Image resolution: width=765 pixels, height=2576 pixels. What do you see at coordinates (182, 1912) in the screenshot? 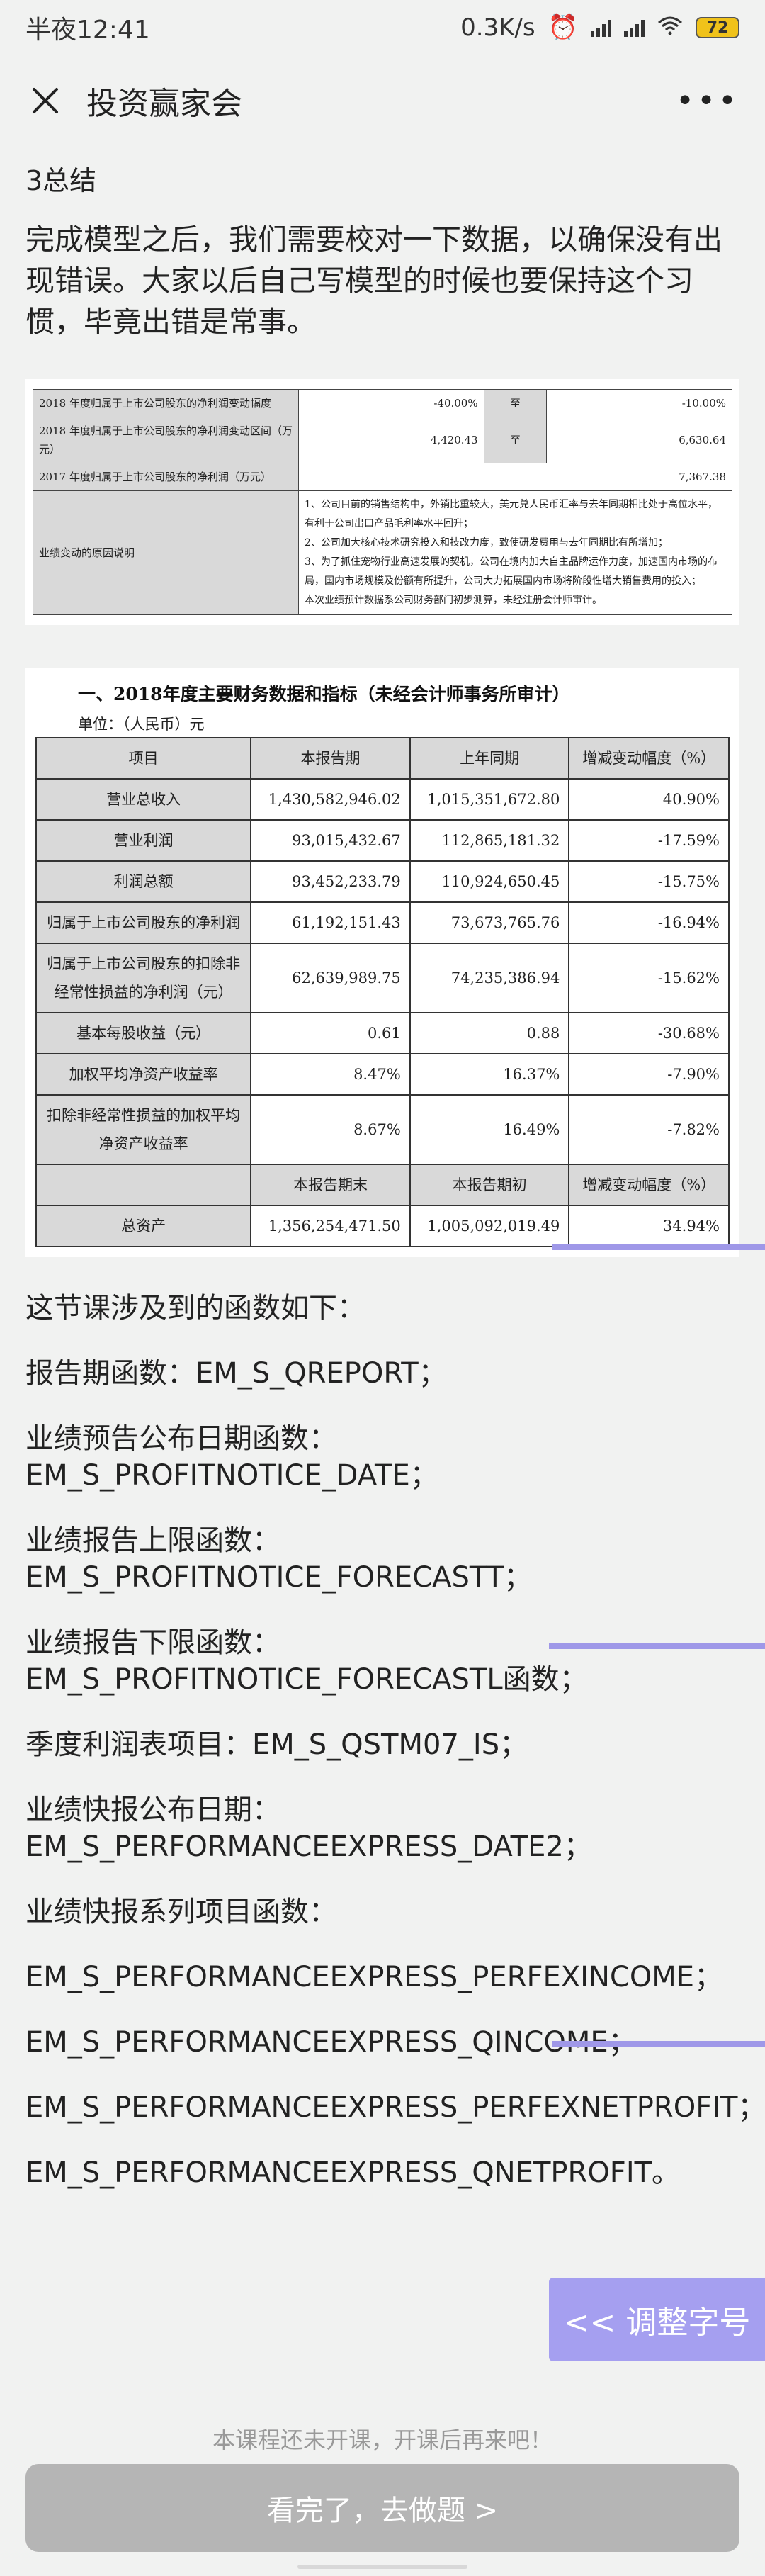
I see `function-item: 业绩快报系列项目函数：` at bounding box center [182, 1912].